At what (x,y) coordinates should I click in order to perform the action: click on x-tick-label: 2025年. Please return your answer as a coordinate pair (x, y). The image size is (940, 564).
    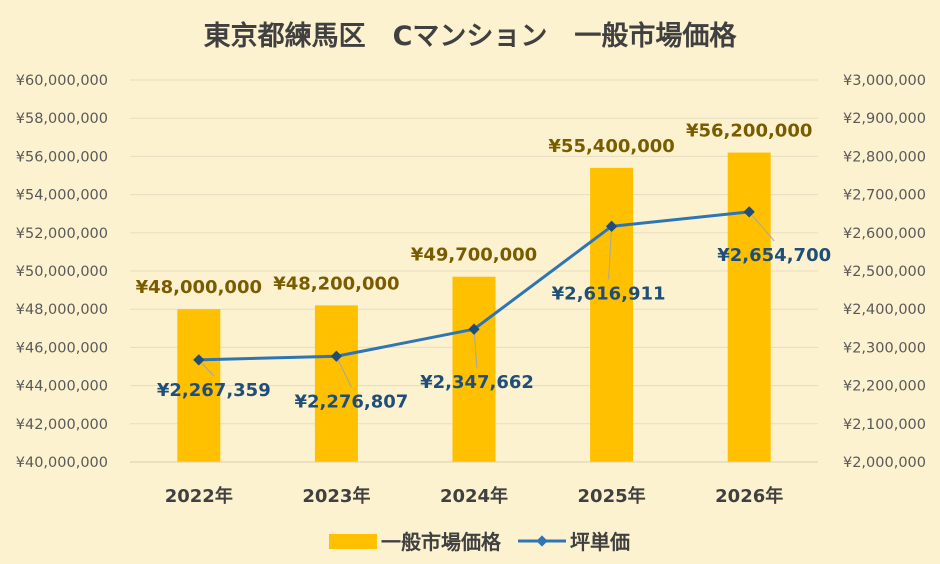
    Looking at the image, I should click on (612, 496).